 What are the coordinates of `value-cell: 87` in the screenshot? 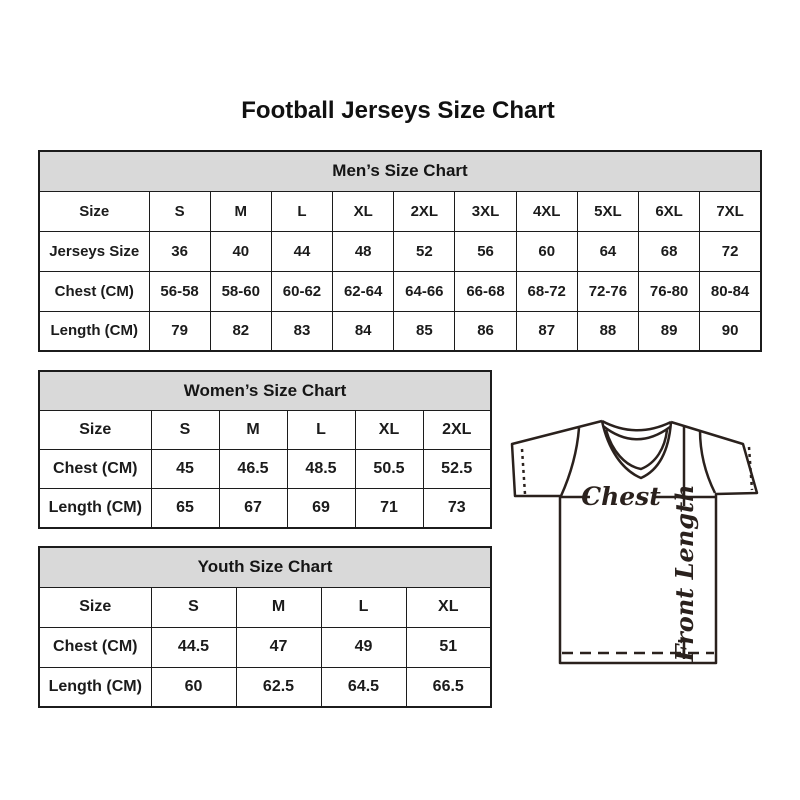 It's located at (546, 331).